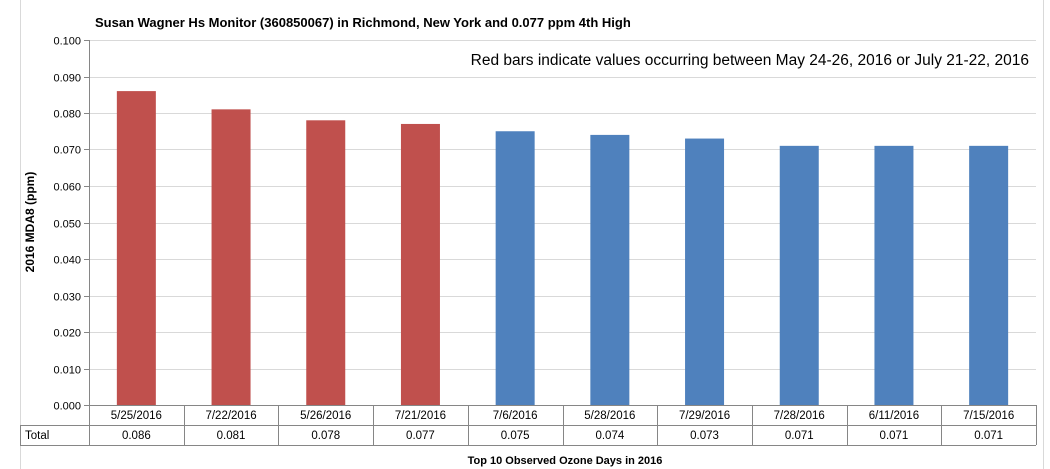 This screenshot has height=469, width=1050. What do you see at coordinates (67, 334) in the screenshot?
I see `y-tick-label: 0.020` at bounding box center [67, 334].